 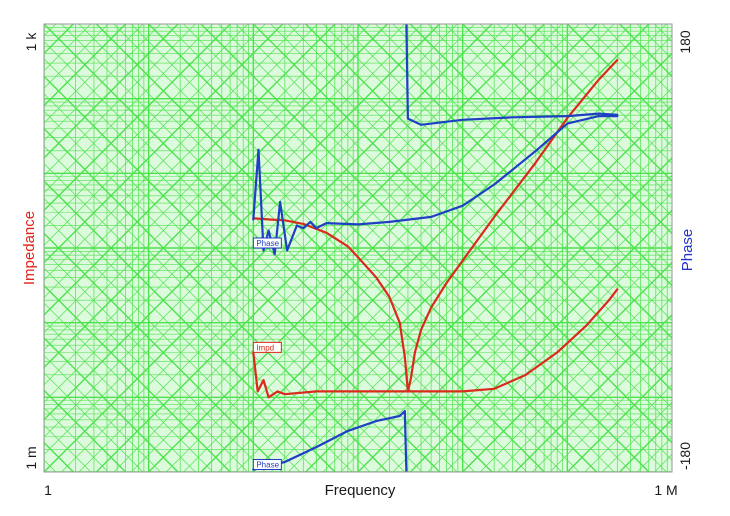 What do you see at coordinates (687, 250) in the screenshot?
I see `y-right-axis-title: Phase` at bounding box center [687, 250].